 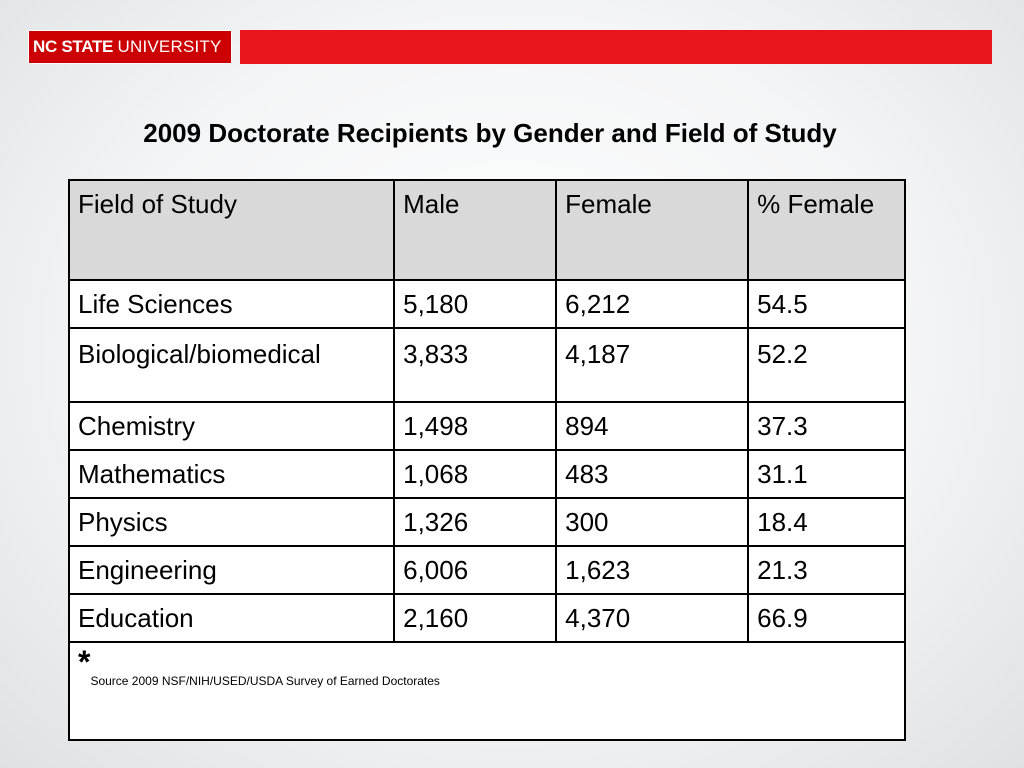 What do you see at coordinates (84, 662) in the screenshot?
I see `footnote-marker: *` at bounding box center [84, 662].